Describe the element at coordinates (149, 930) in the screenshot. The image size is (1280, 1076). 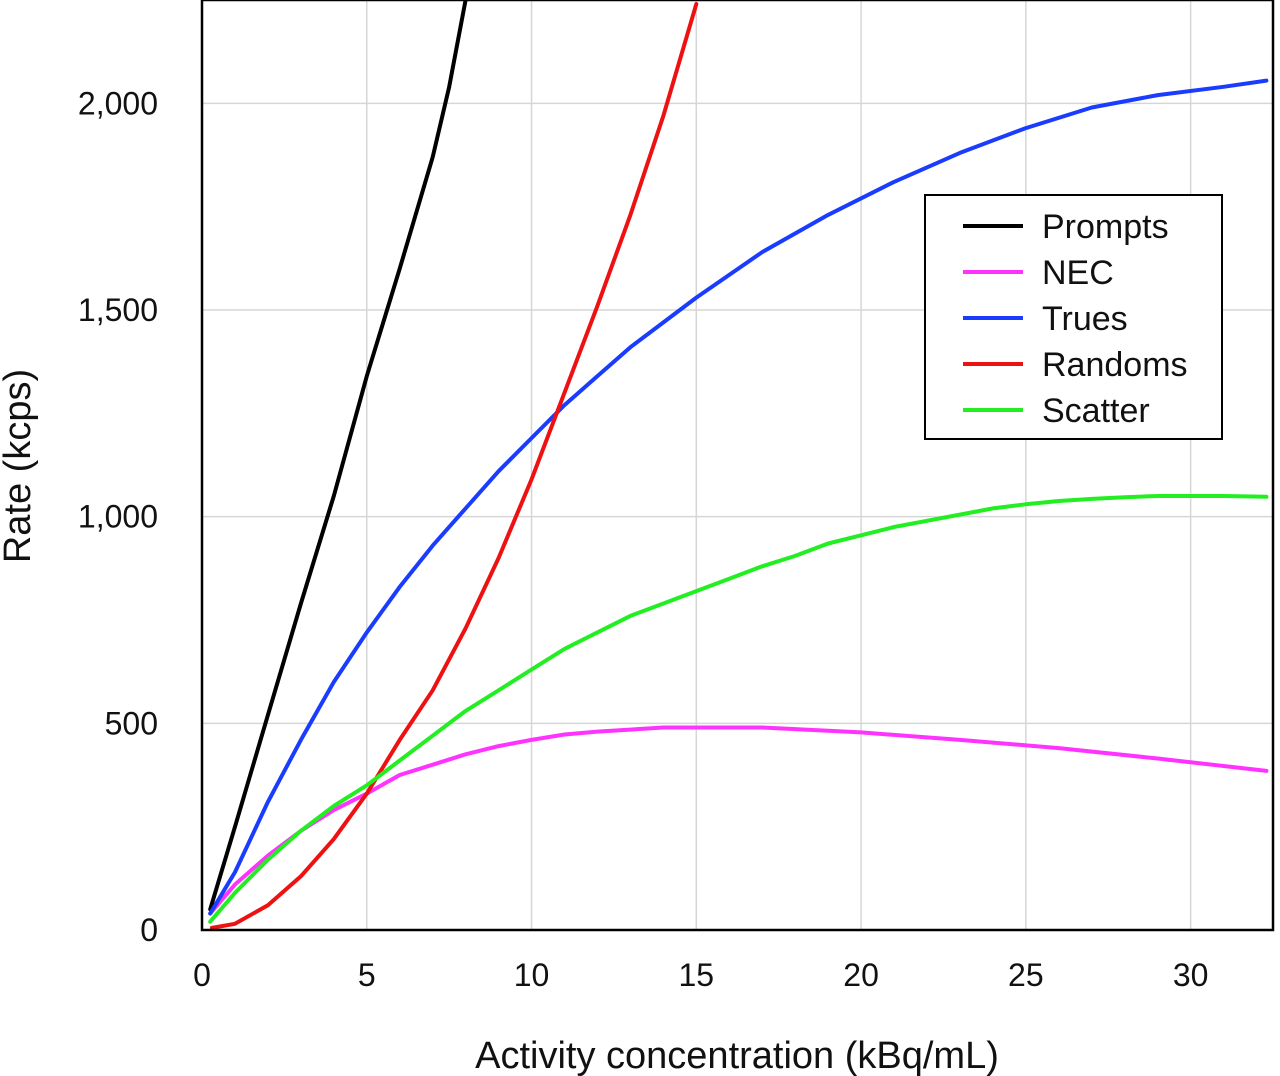
I see `y-tick-label: 0` at that location.